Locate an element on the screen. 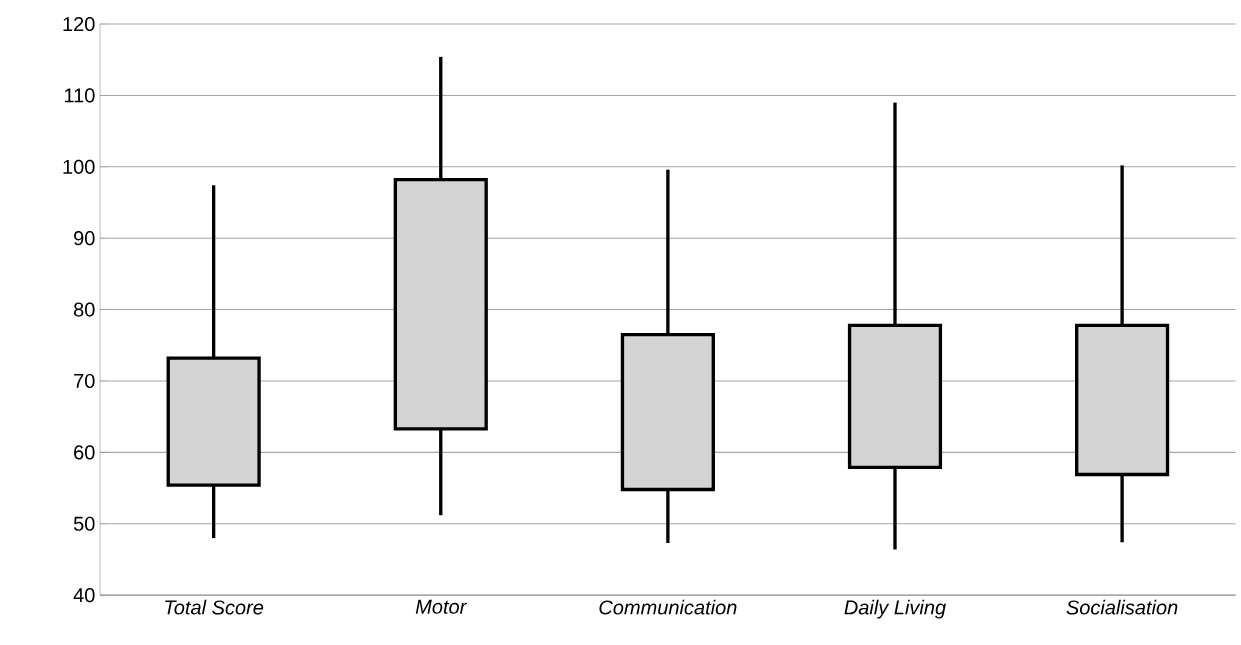 This screenshot has width=1241, height=645. x-tick-label: Socialisation is located at coordinates (1122, 607).